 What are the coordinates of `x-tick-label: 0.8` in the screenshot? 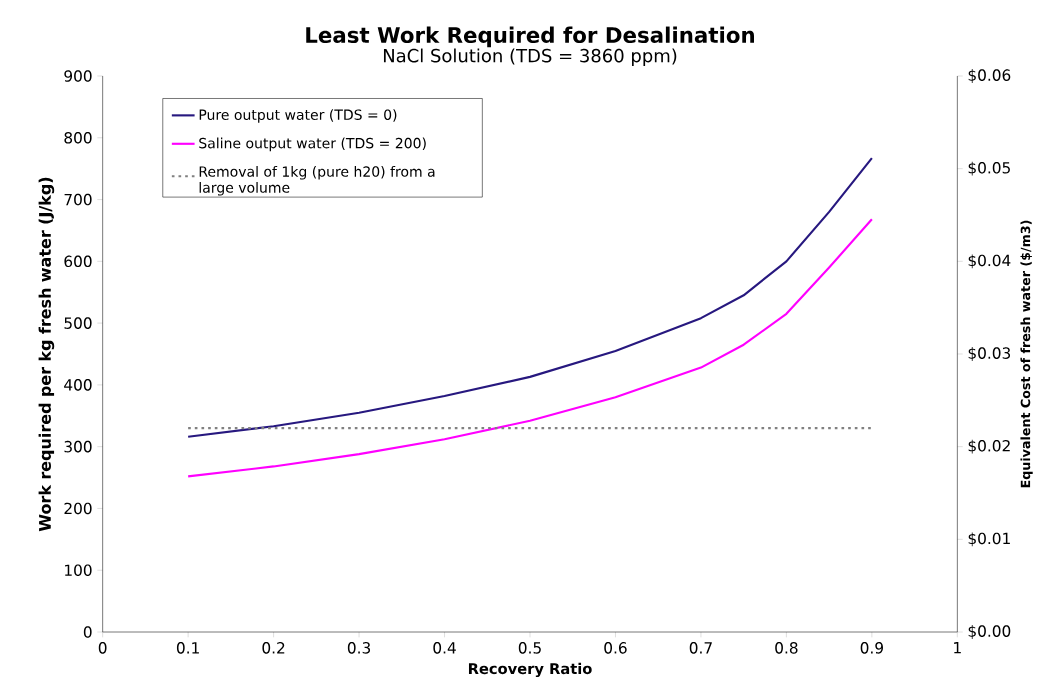 It's located at (786, 648).